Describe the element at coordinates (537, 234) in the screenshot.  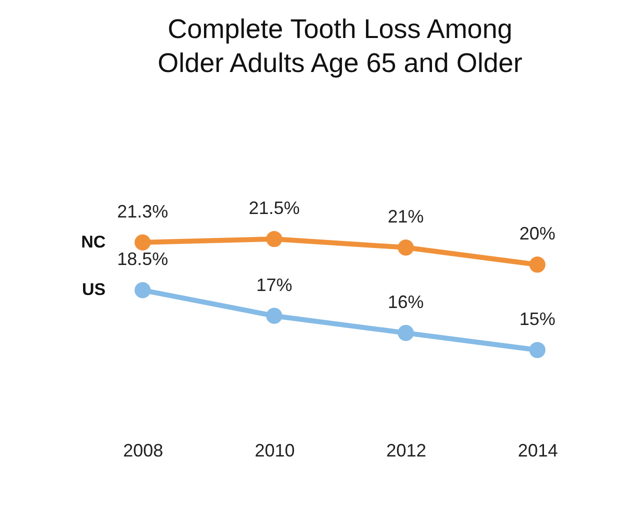
I see `data-label: 20%` at that location.